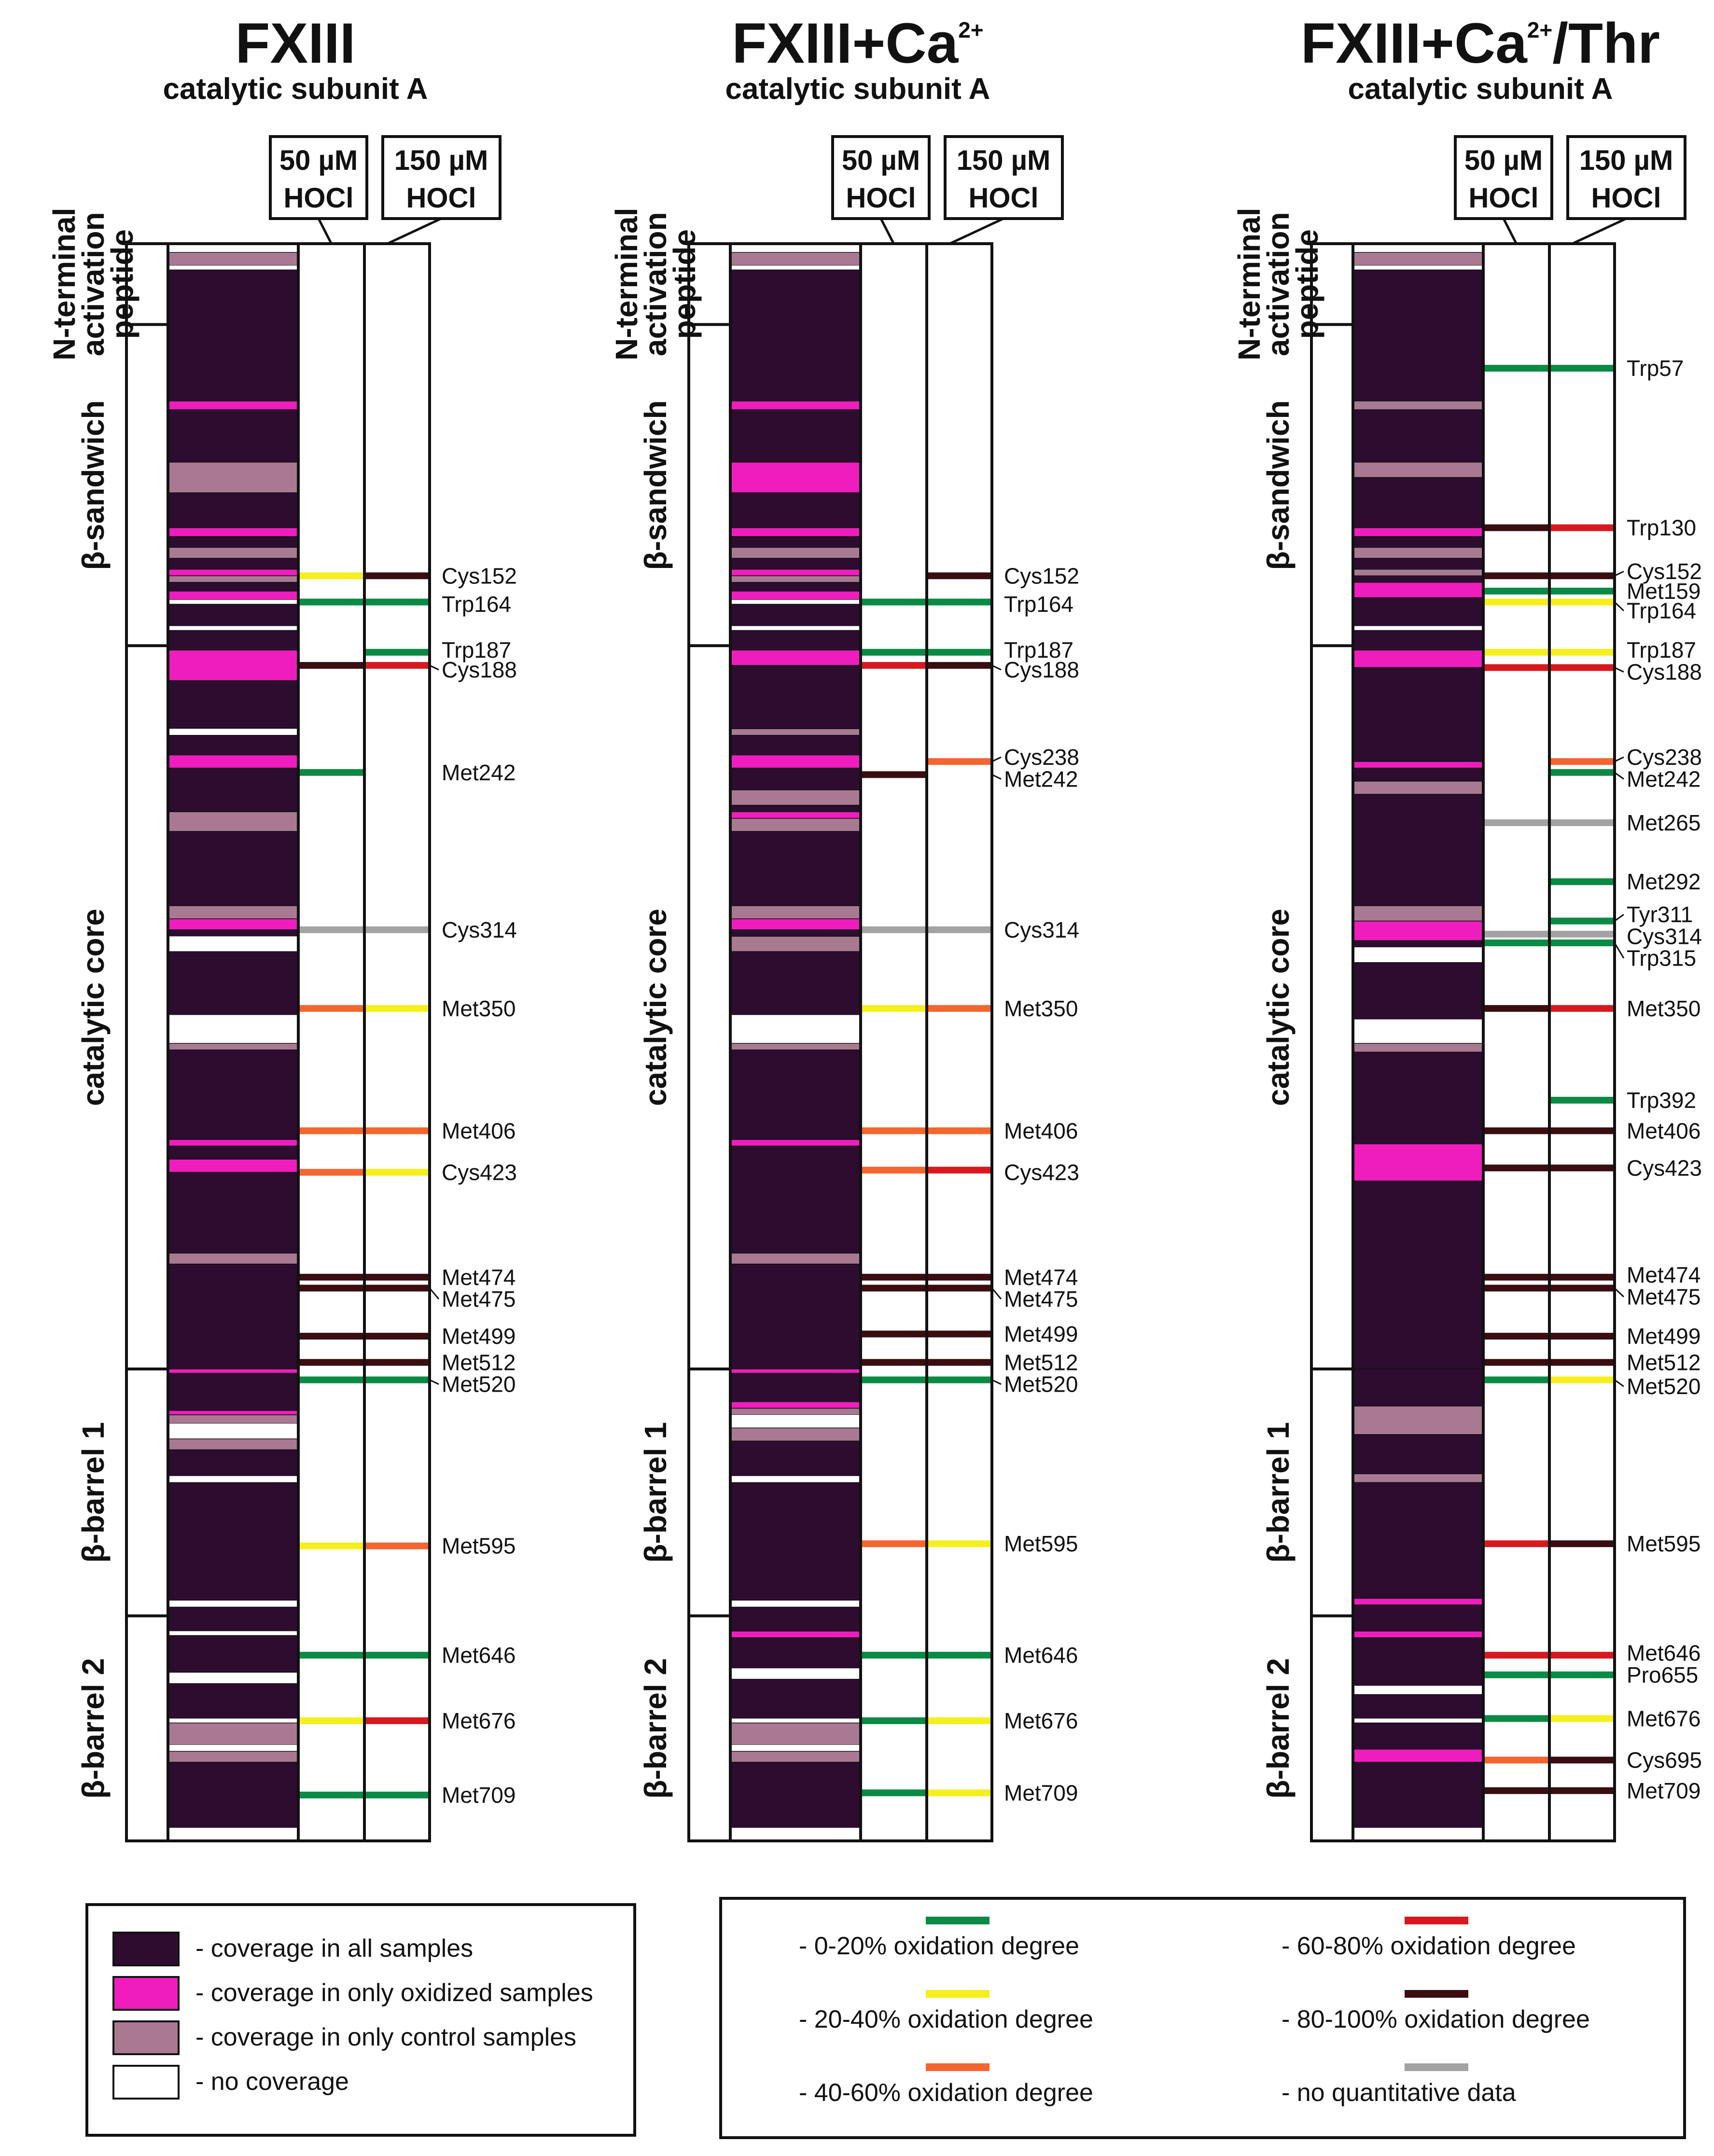  I want to click on panel-title: FXIII+Ca2+/Thr, so click(1480, 43).